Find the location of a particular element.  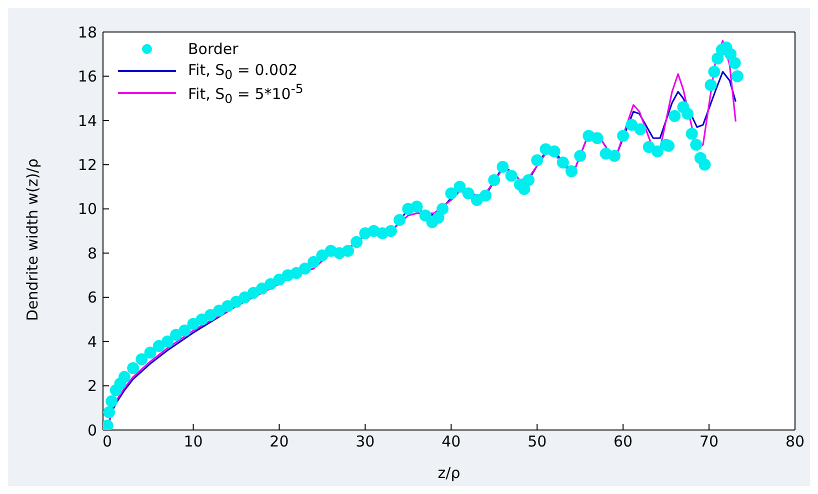

y-tick-label: 6 is located at coordinates (92, 297).